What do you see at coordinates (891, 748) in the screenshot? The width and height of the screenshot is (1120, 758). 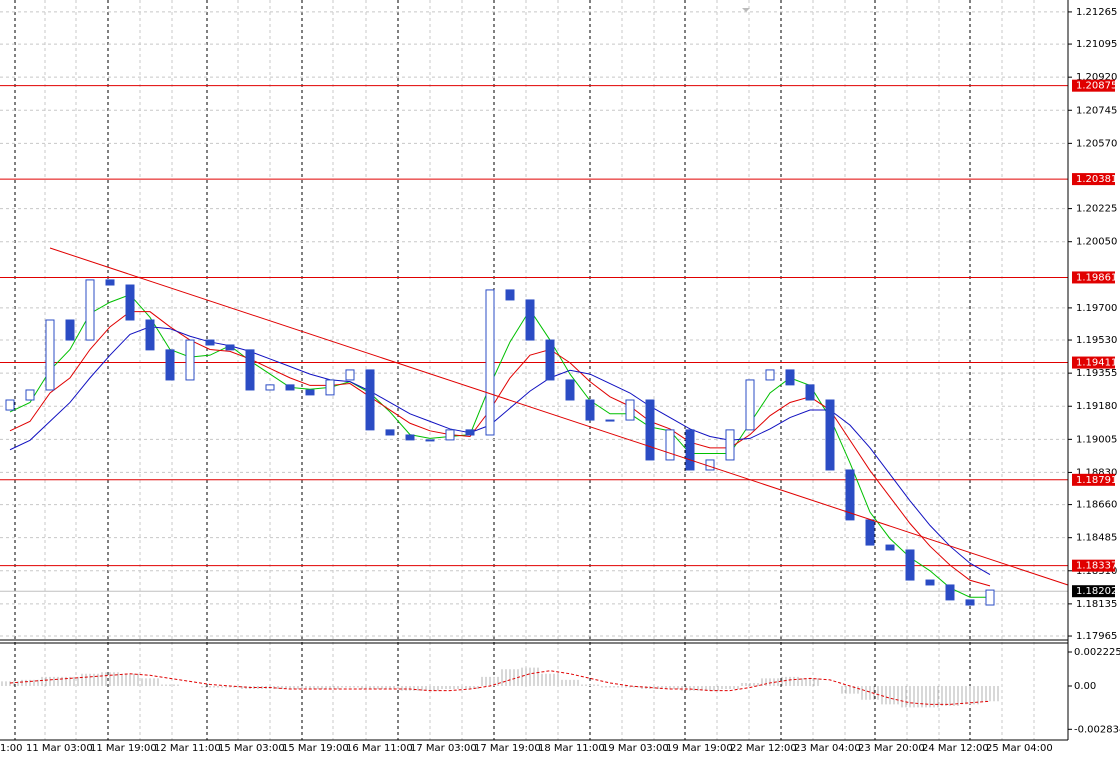 I see `x-tick-label: 23 Mar 20:00` at bounding box center [891, 748].